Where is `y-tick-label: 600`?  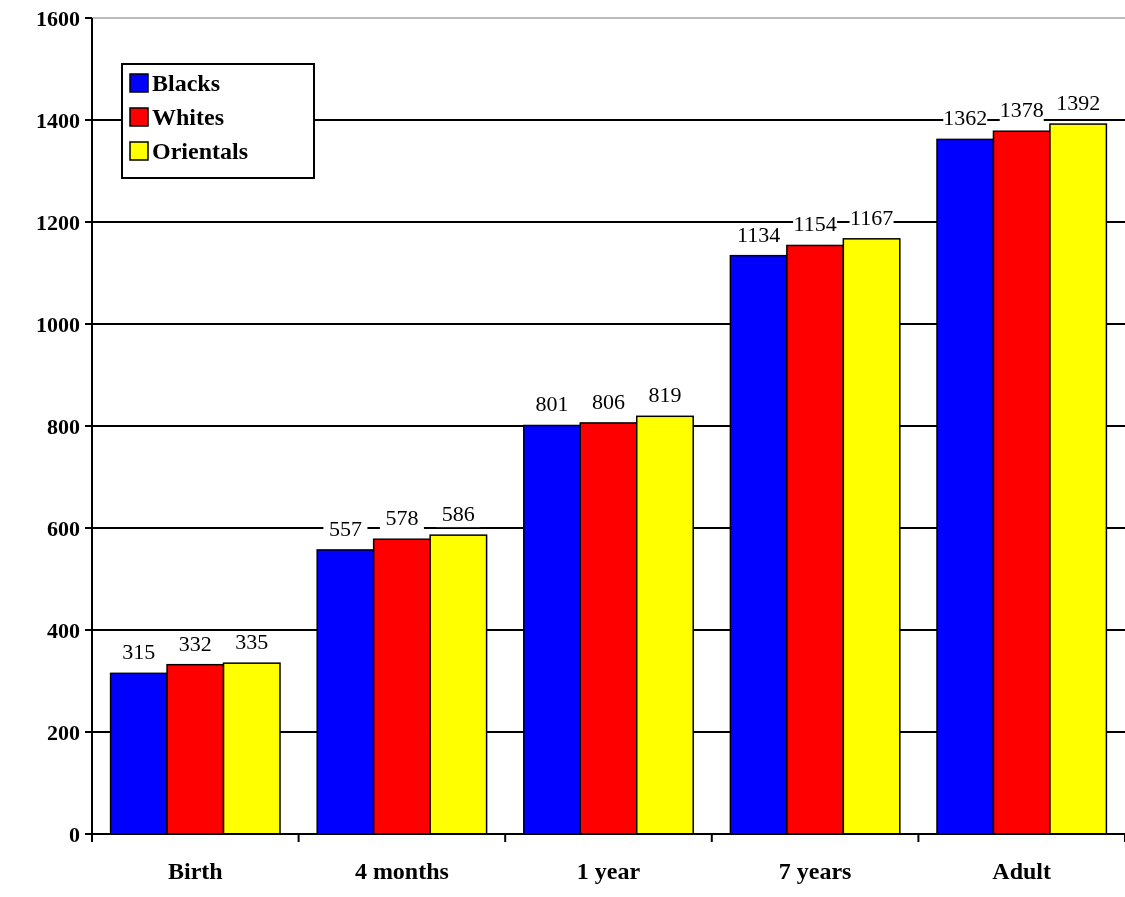
y-tick-label: 600 is located at coordinates (63, 528).